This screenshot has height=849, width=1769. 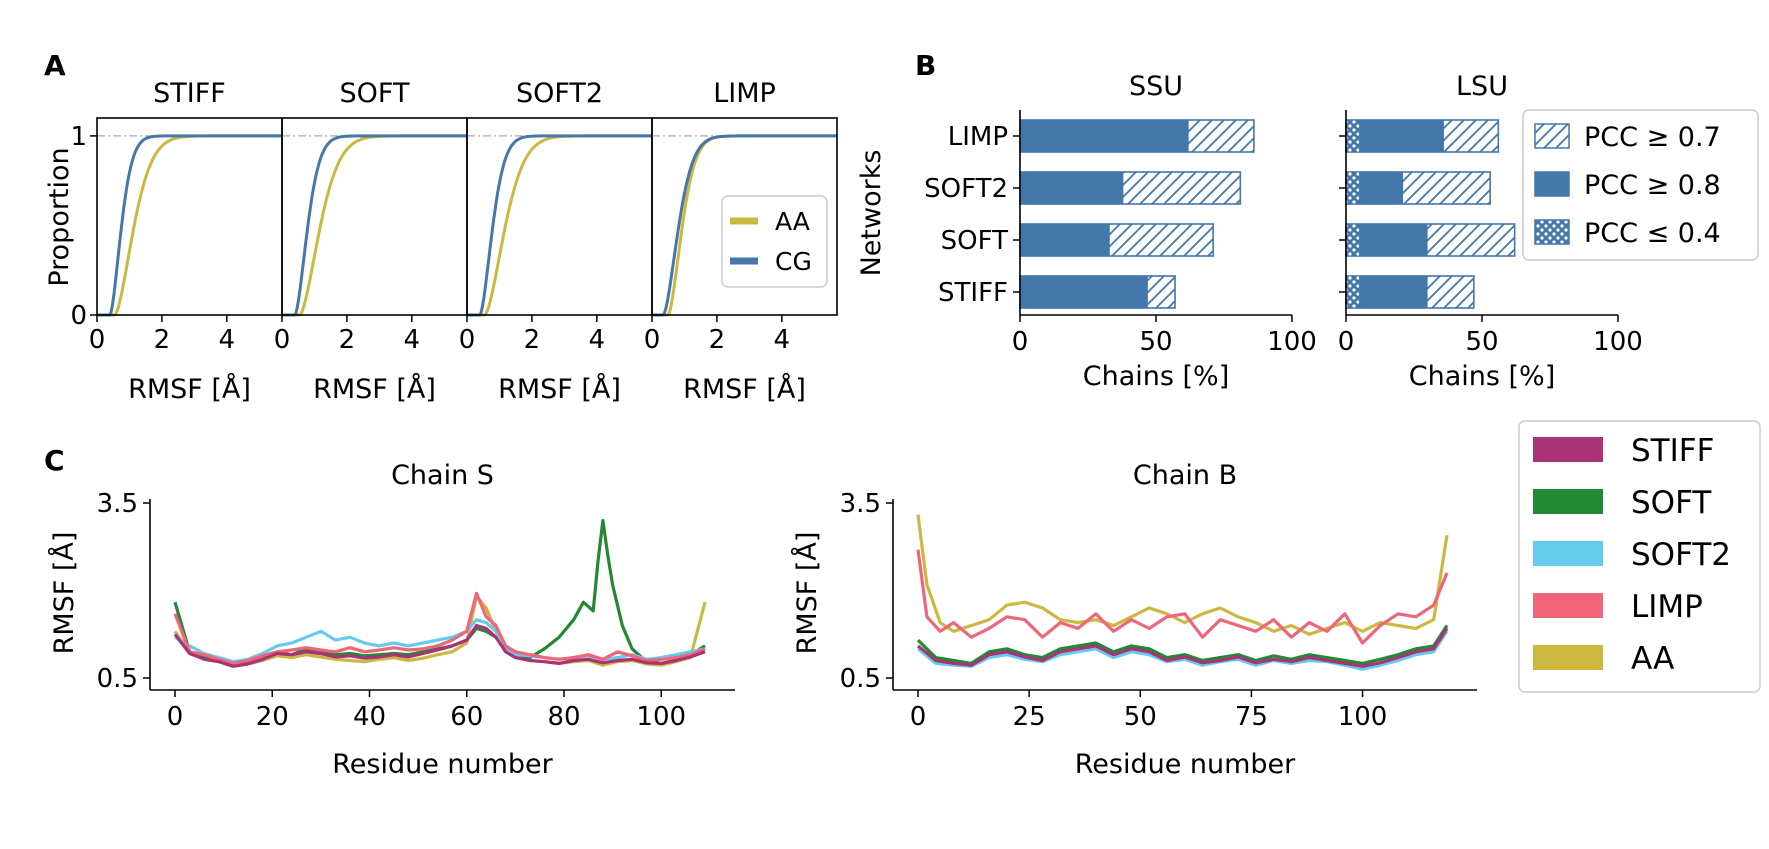 I want to click on rmsf-line-aa, so click(x=1182, y=575).